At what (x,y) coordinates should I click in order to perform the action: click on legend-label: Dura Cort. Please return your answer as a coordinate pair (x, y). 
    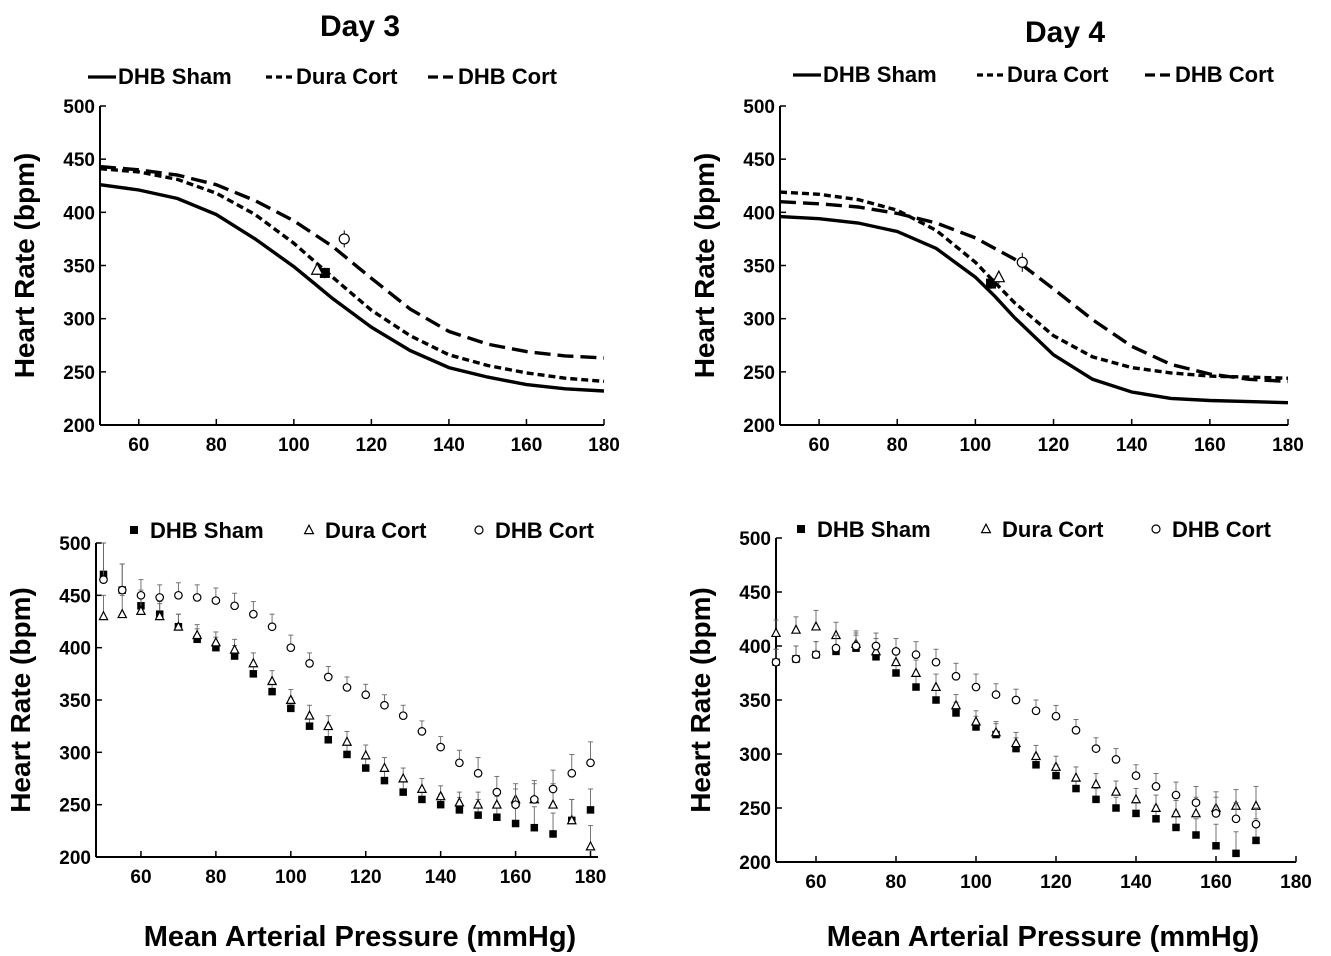
    Looking at the image, I should click on (347, 76).